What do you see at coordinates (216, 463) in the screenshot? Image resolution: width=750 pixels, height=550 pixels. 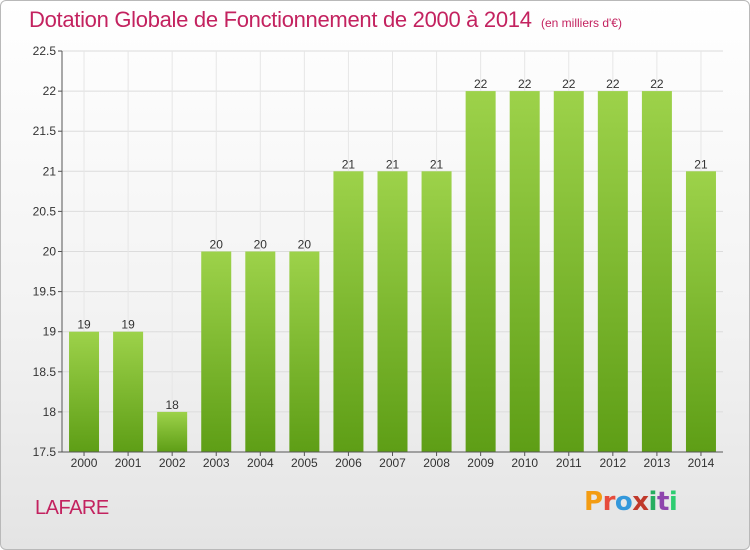 I see `x-tick-label: 2003` at bounding box center [216, 463].